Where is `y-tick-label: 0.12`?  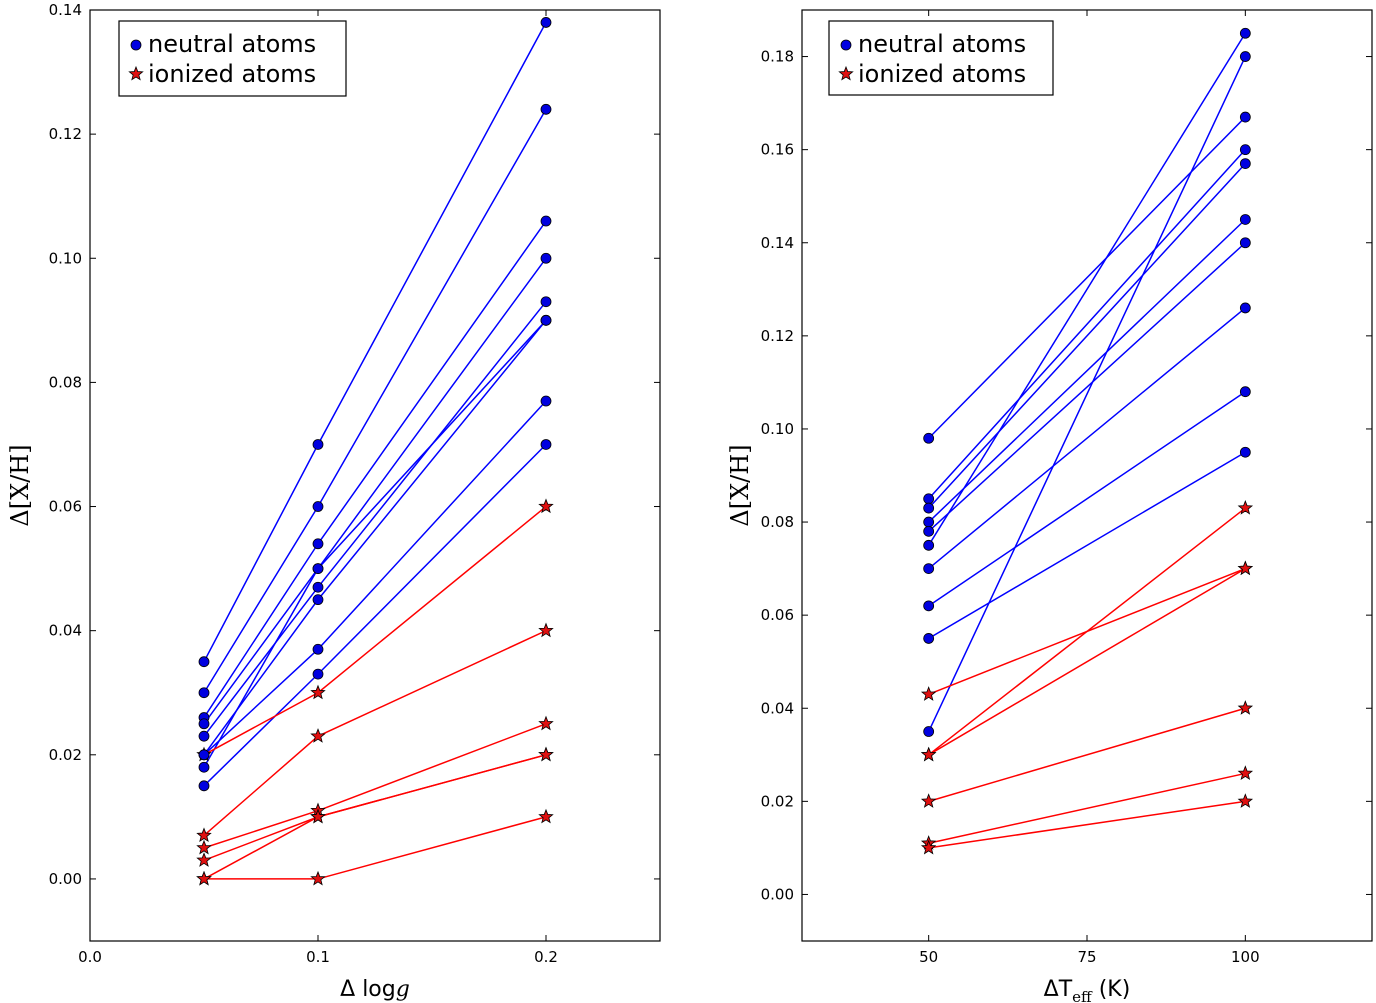
y-tick-label: 0.12 is located at coordinates (65, 134).